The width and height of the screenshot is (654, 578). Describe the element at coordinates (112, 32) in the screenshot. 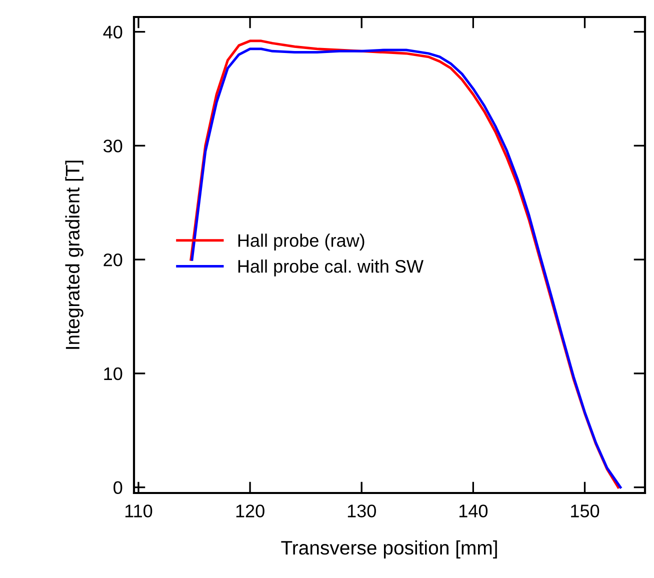

I see `y-tick-label: 40` at that location.